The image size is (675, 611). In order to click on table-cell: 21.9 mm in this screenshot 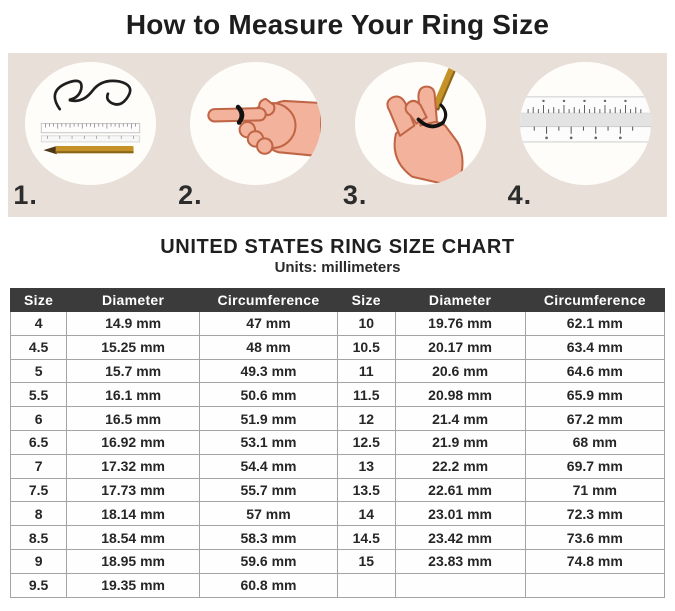, I will do `click(460, 442)`.